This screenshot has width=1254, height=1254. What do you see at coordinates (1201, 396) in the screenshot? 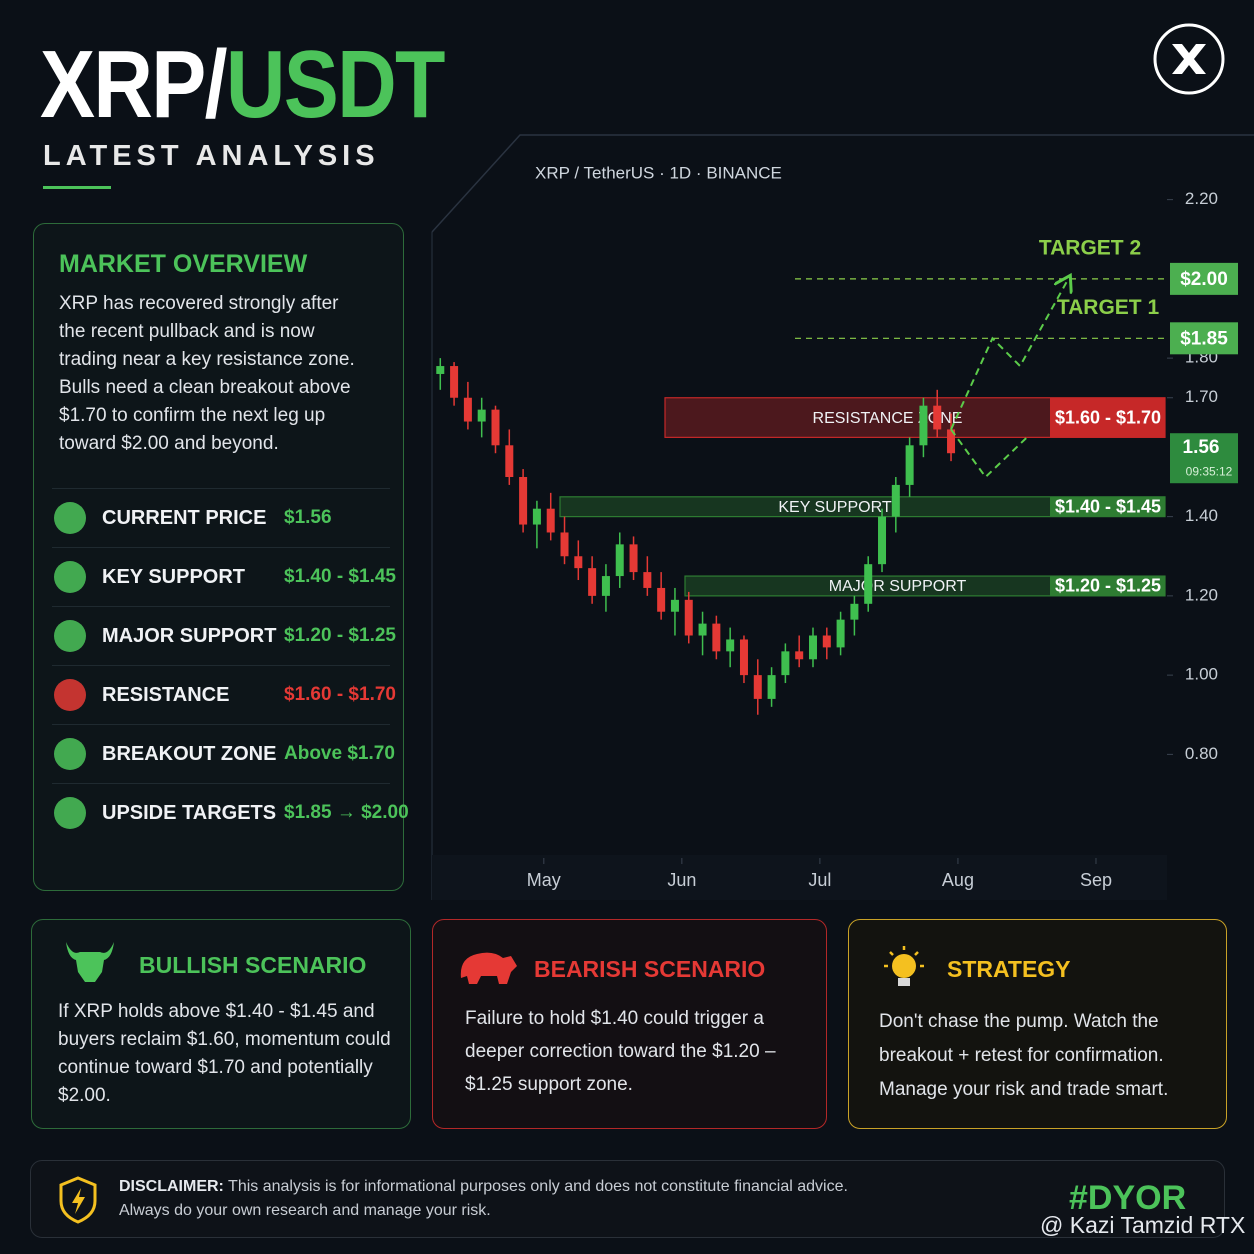
I see `y-tick-label: 1.70` at bounding box center [1201, 396].